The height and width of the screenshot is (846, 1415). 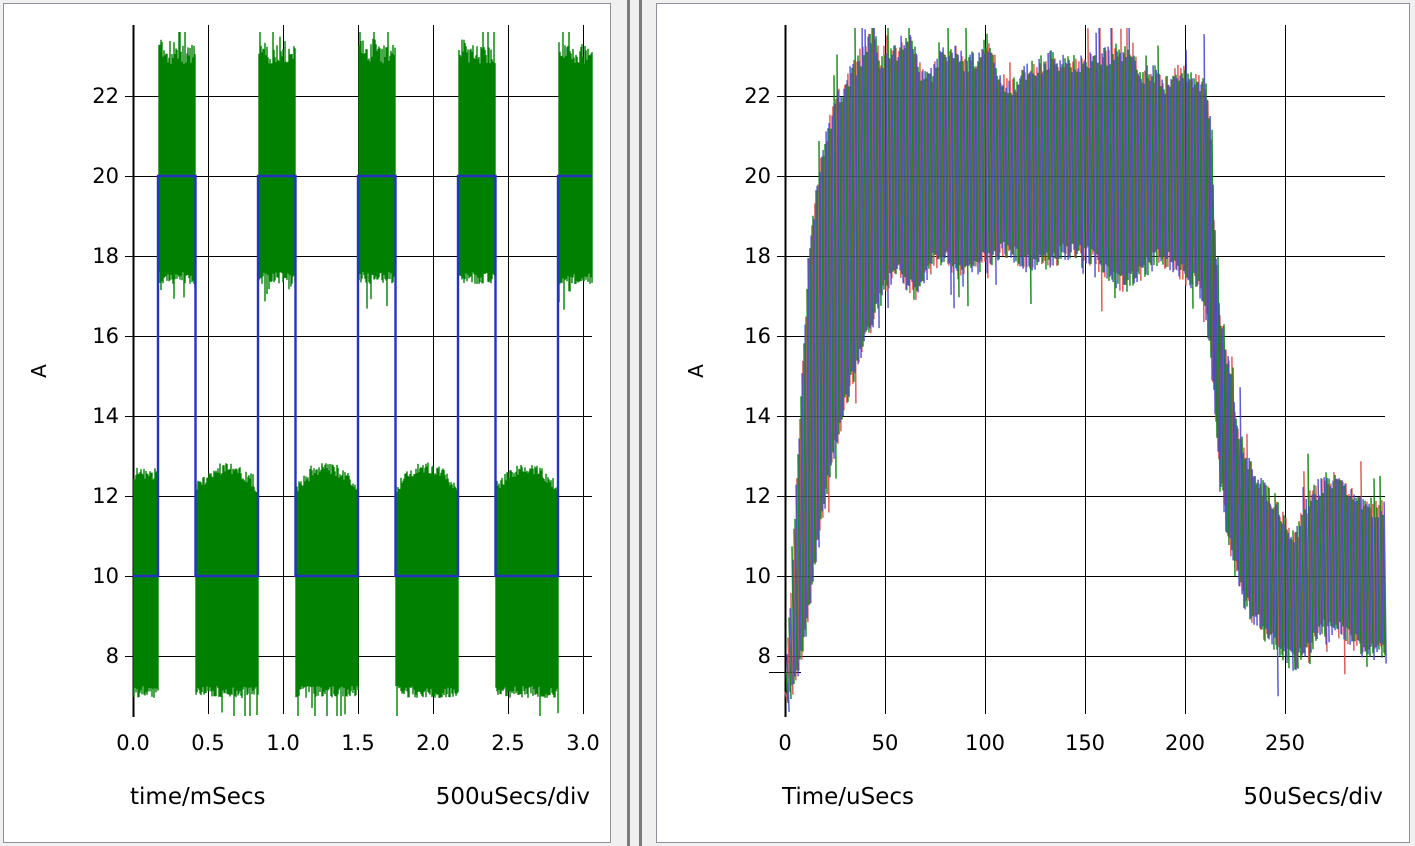 What do you see at coordinates (885, 743) in the screenshot?
I see `x-tick-label: 50` at bounding box center [885, 743].